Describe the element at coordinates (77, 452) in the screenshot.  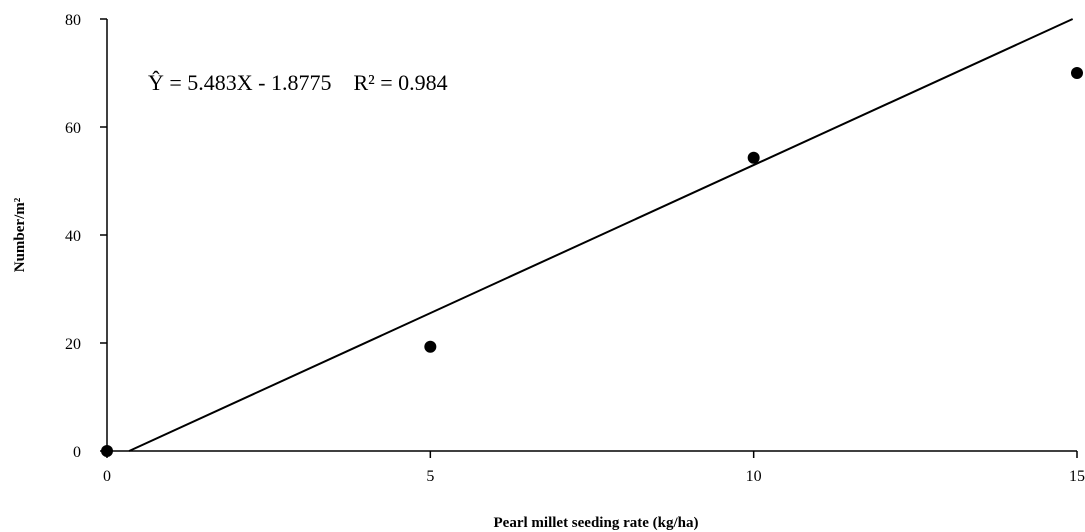
I see `y-tick-label: 0` at that location.